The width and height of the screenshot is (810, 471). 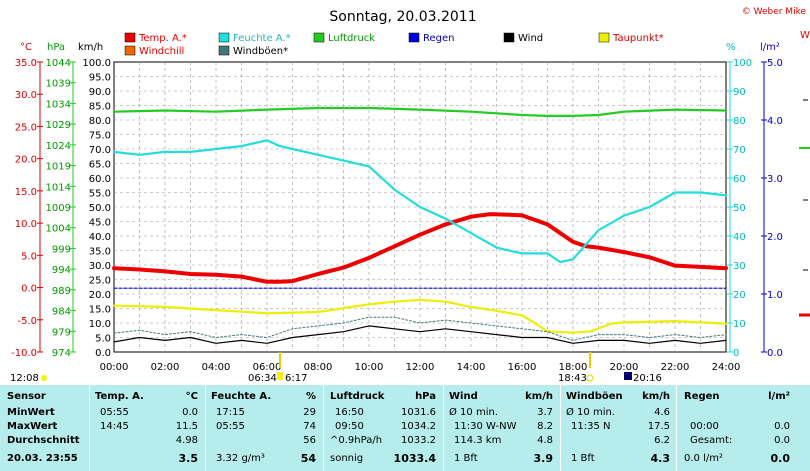 What do you see at coordinates (58, 208) in the screenshot?
I see `hpa-tick-label: 1009` at bounding box center [58, 208].